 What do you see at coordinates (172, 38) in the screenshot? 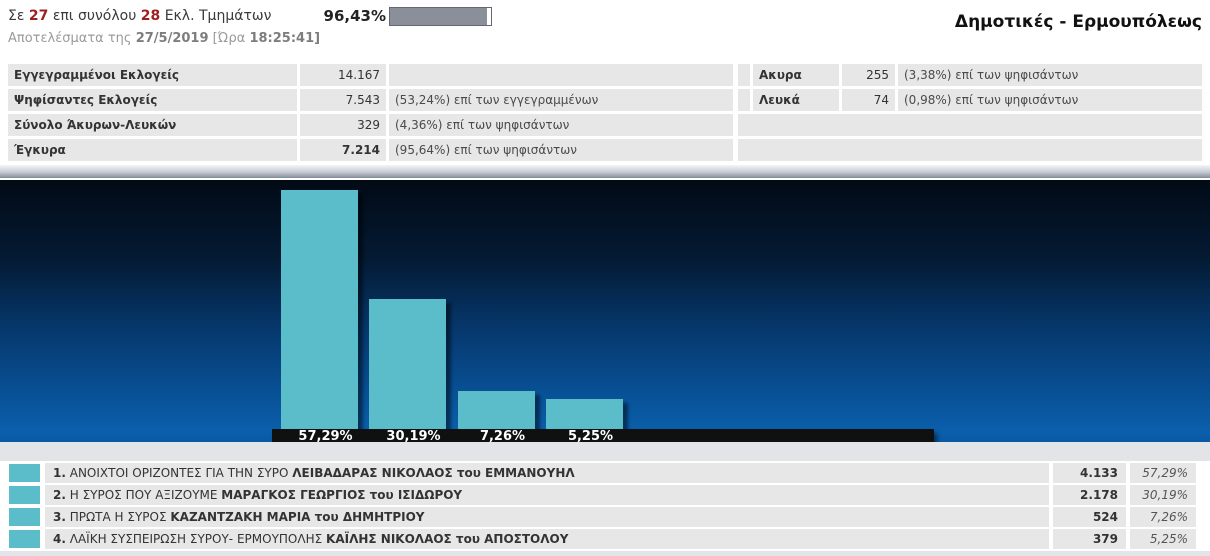
I see `results-date: 27/5/2019` at bounding box center [172, 38].